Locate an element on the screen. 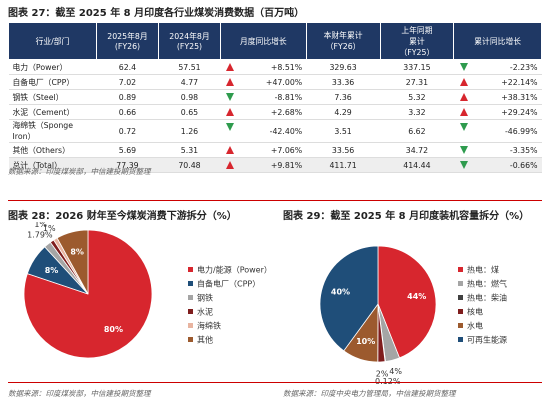 The height and width of the screenshot is (413, 550). table-cell: 自备电厂（CPP） is located at coordinates (52, 82).